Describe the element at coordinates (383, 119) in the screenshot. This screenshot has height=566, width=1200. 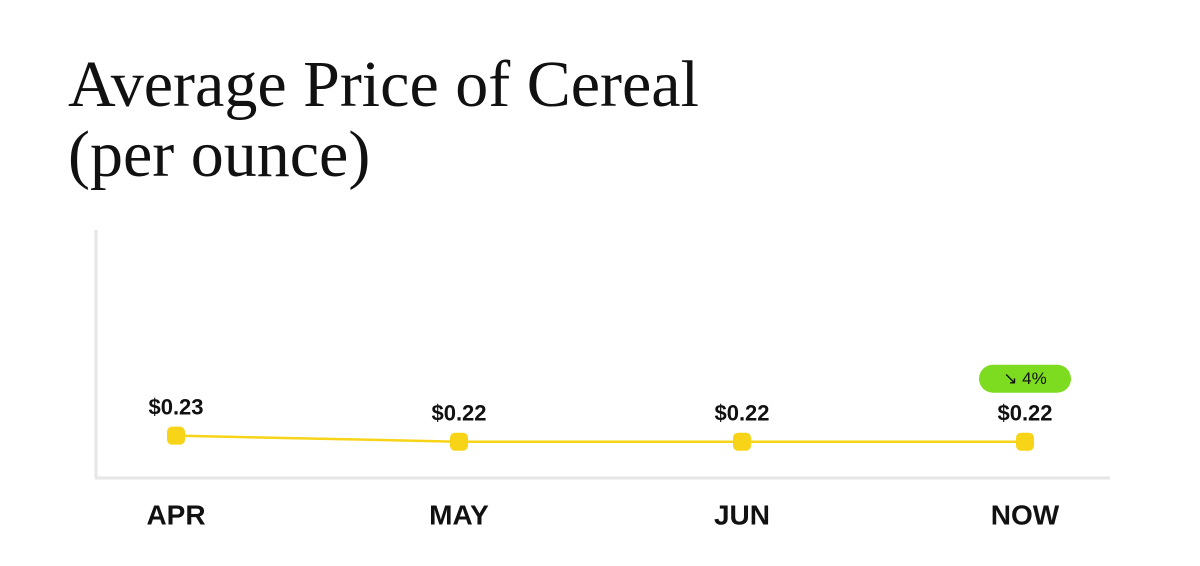
I see `chart-title: Average Price of Cereal (per ounce)` at that location.